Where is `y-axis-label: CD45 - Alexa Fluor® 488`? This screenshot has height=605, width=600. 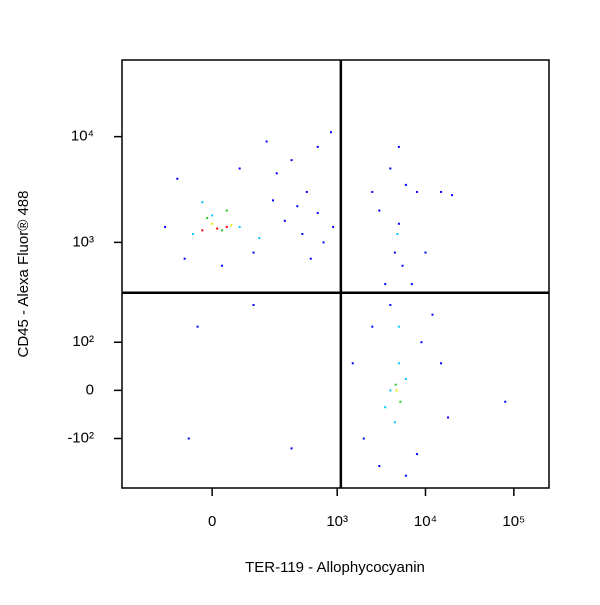
y-axis-label: CD45 - Alexa Fluor® 488 is located at coordinates (23, 274).